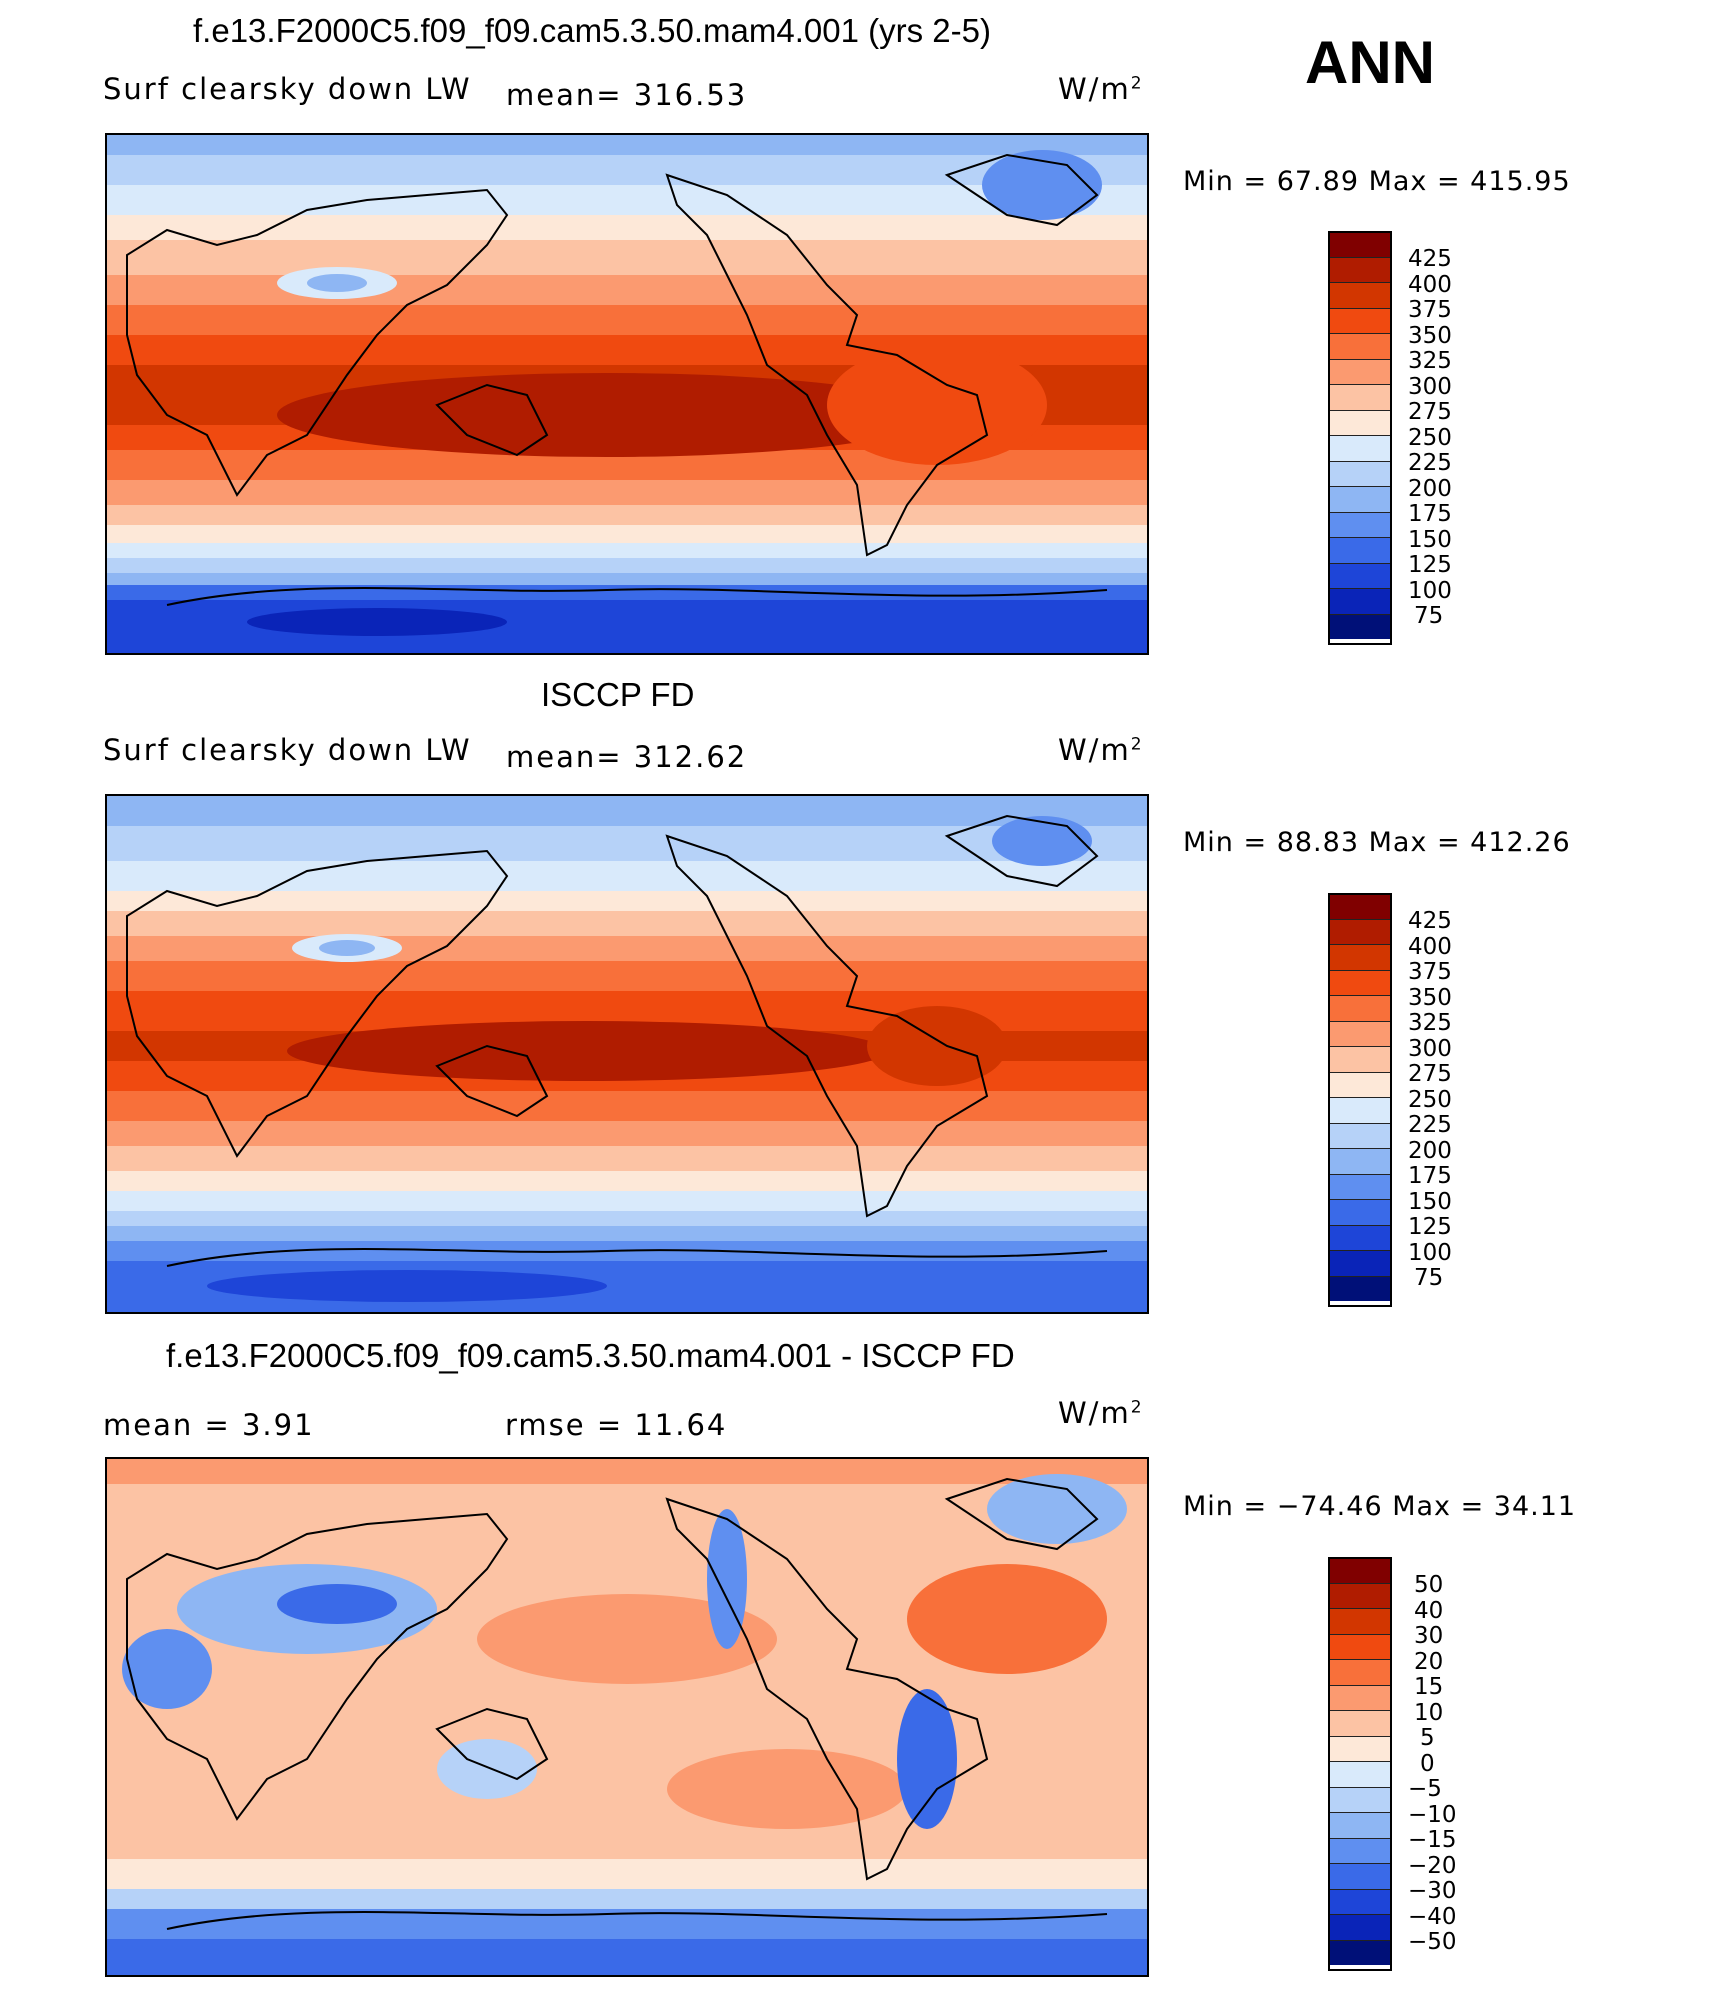 This screenshot has width=1710, height=1990. What do you see at coordinates (1432, 1917) in the screenshot?
I see `colorbar-tick-label: −40` at bounding box center [1432, 1917].